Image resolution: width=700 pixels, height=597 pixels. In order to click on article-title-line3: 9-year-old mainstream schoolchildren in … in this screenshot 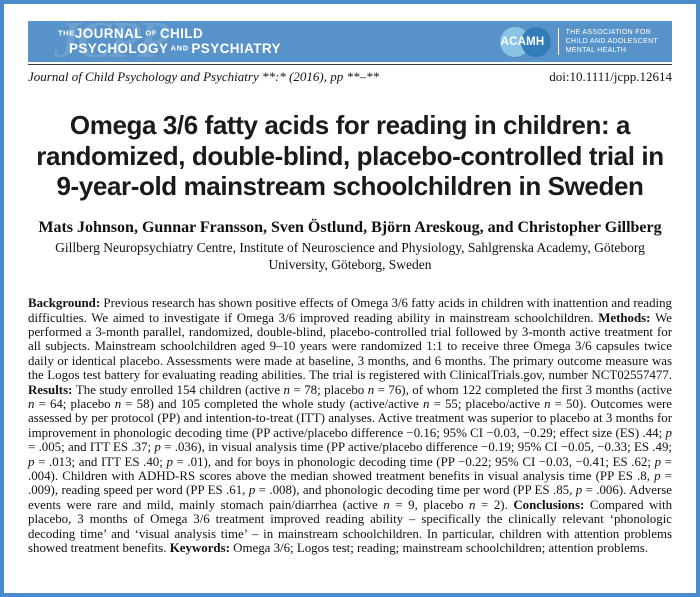, I will do `click(350, 186)`.